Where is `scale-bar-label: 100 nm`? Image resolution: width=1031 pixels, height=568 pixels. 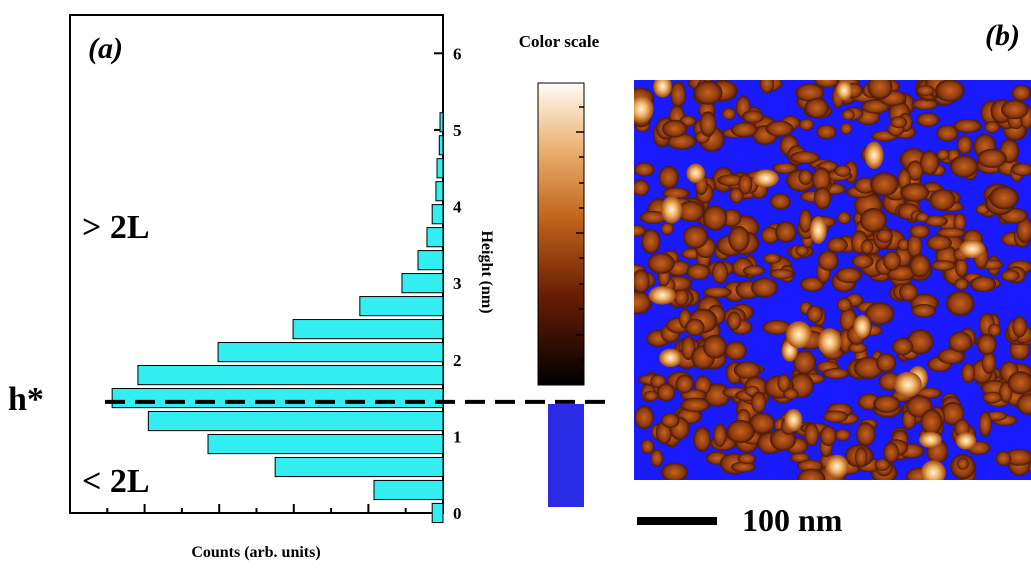
scale-bar-label: 100 nm is located at coordinates (792, 520).